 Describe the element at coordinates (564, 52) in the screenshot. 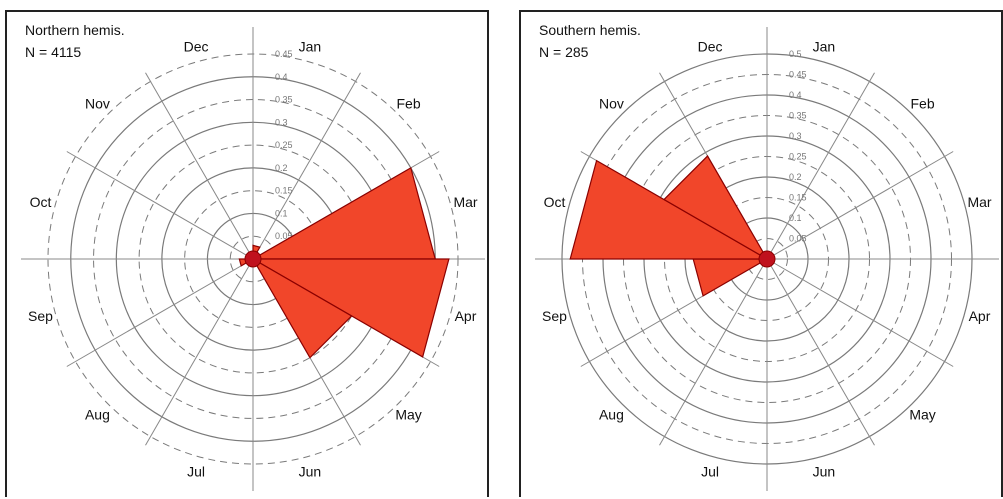

I see `sample-size-label: N = 285` at that location.